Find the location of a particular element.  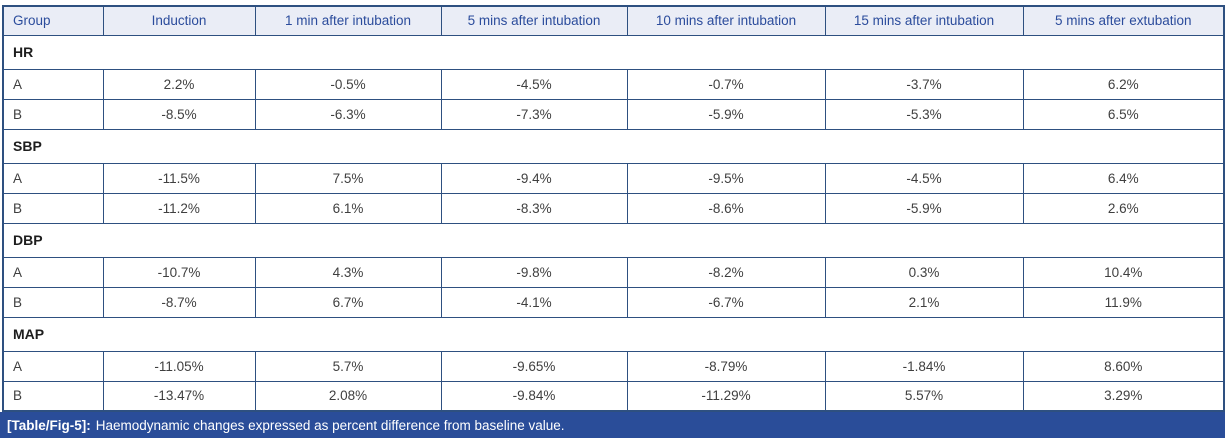

value-cell: -9.5% is located at coordinates (726, 178).